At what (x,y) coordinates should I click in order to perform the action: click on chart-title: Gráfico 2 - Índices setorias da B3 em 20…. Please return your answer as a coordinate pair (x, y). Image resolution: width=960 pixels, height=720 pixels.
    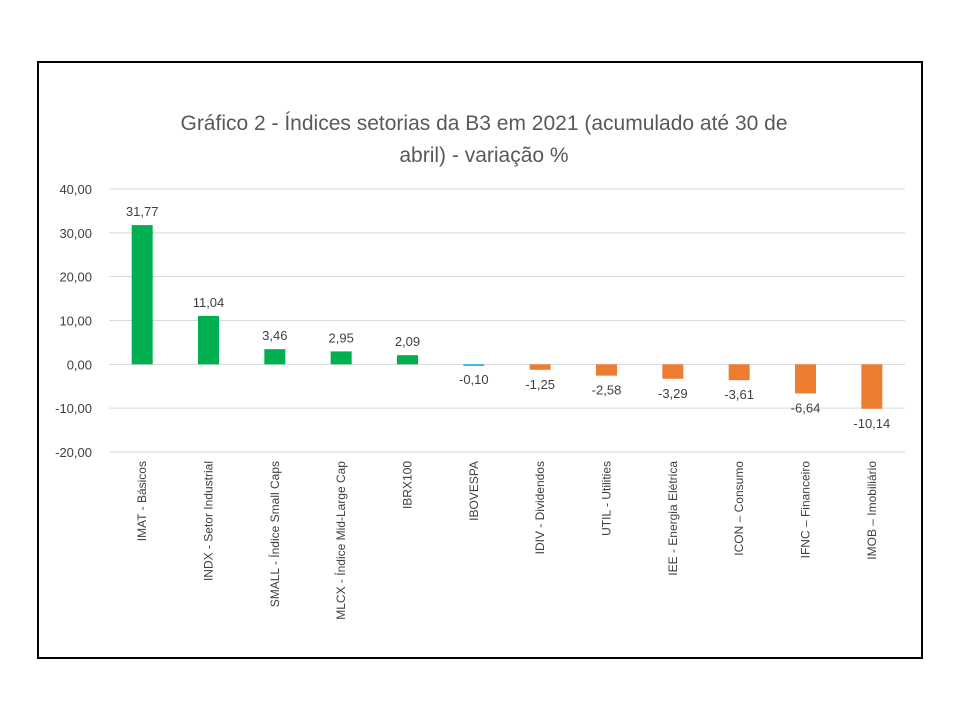
    Looking at the image, I should click on (483, 139).